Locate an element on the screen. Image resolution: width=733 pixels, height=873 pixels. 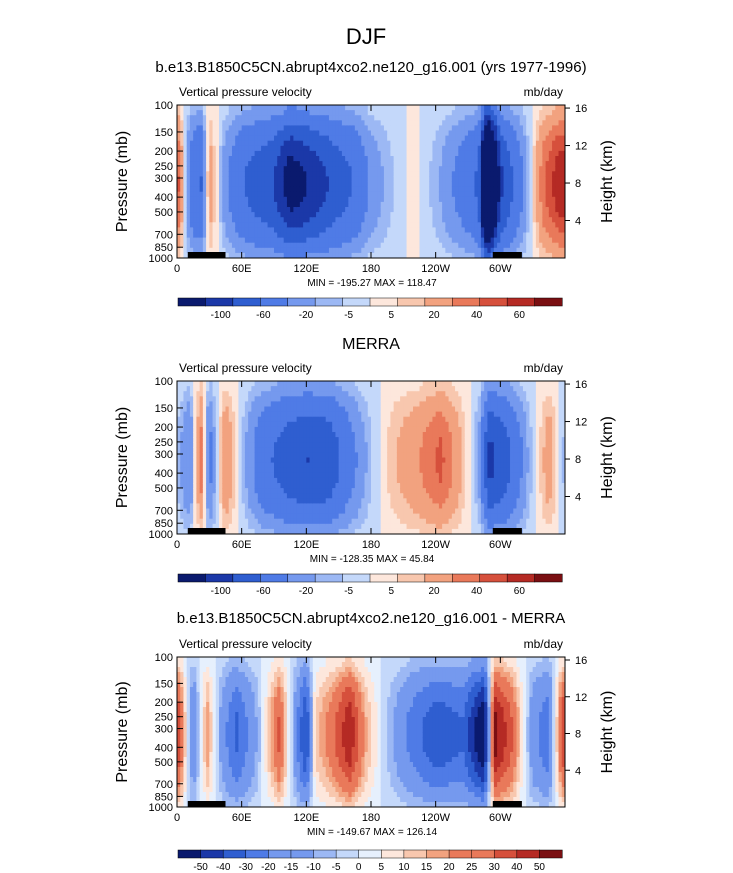
height-tick-label: 4 is located at coordinates (578, 222).